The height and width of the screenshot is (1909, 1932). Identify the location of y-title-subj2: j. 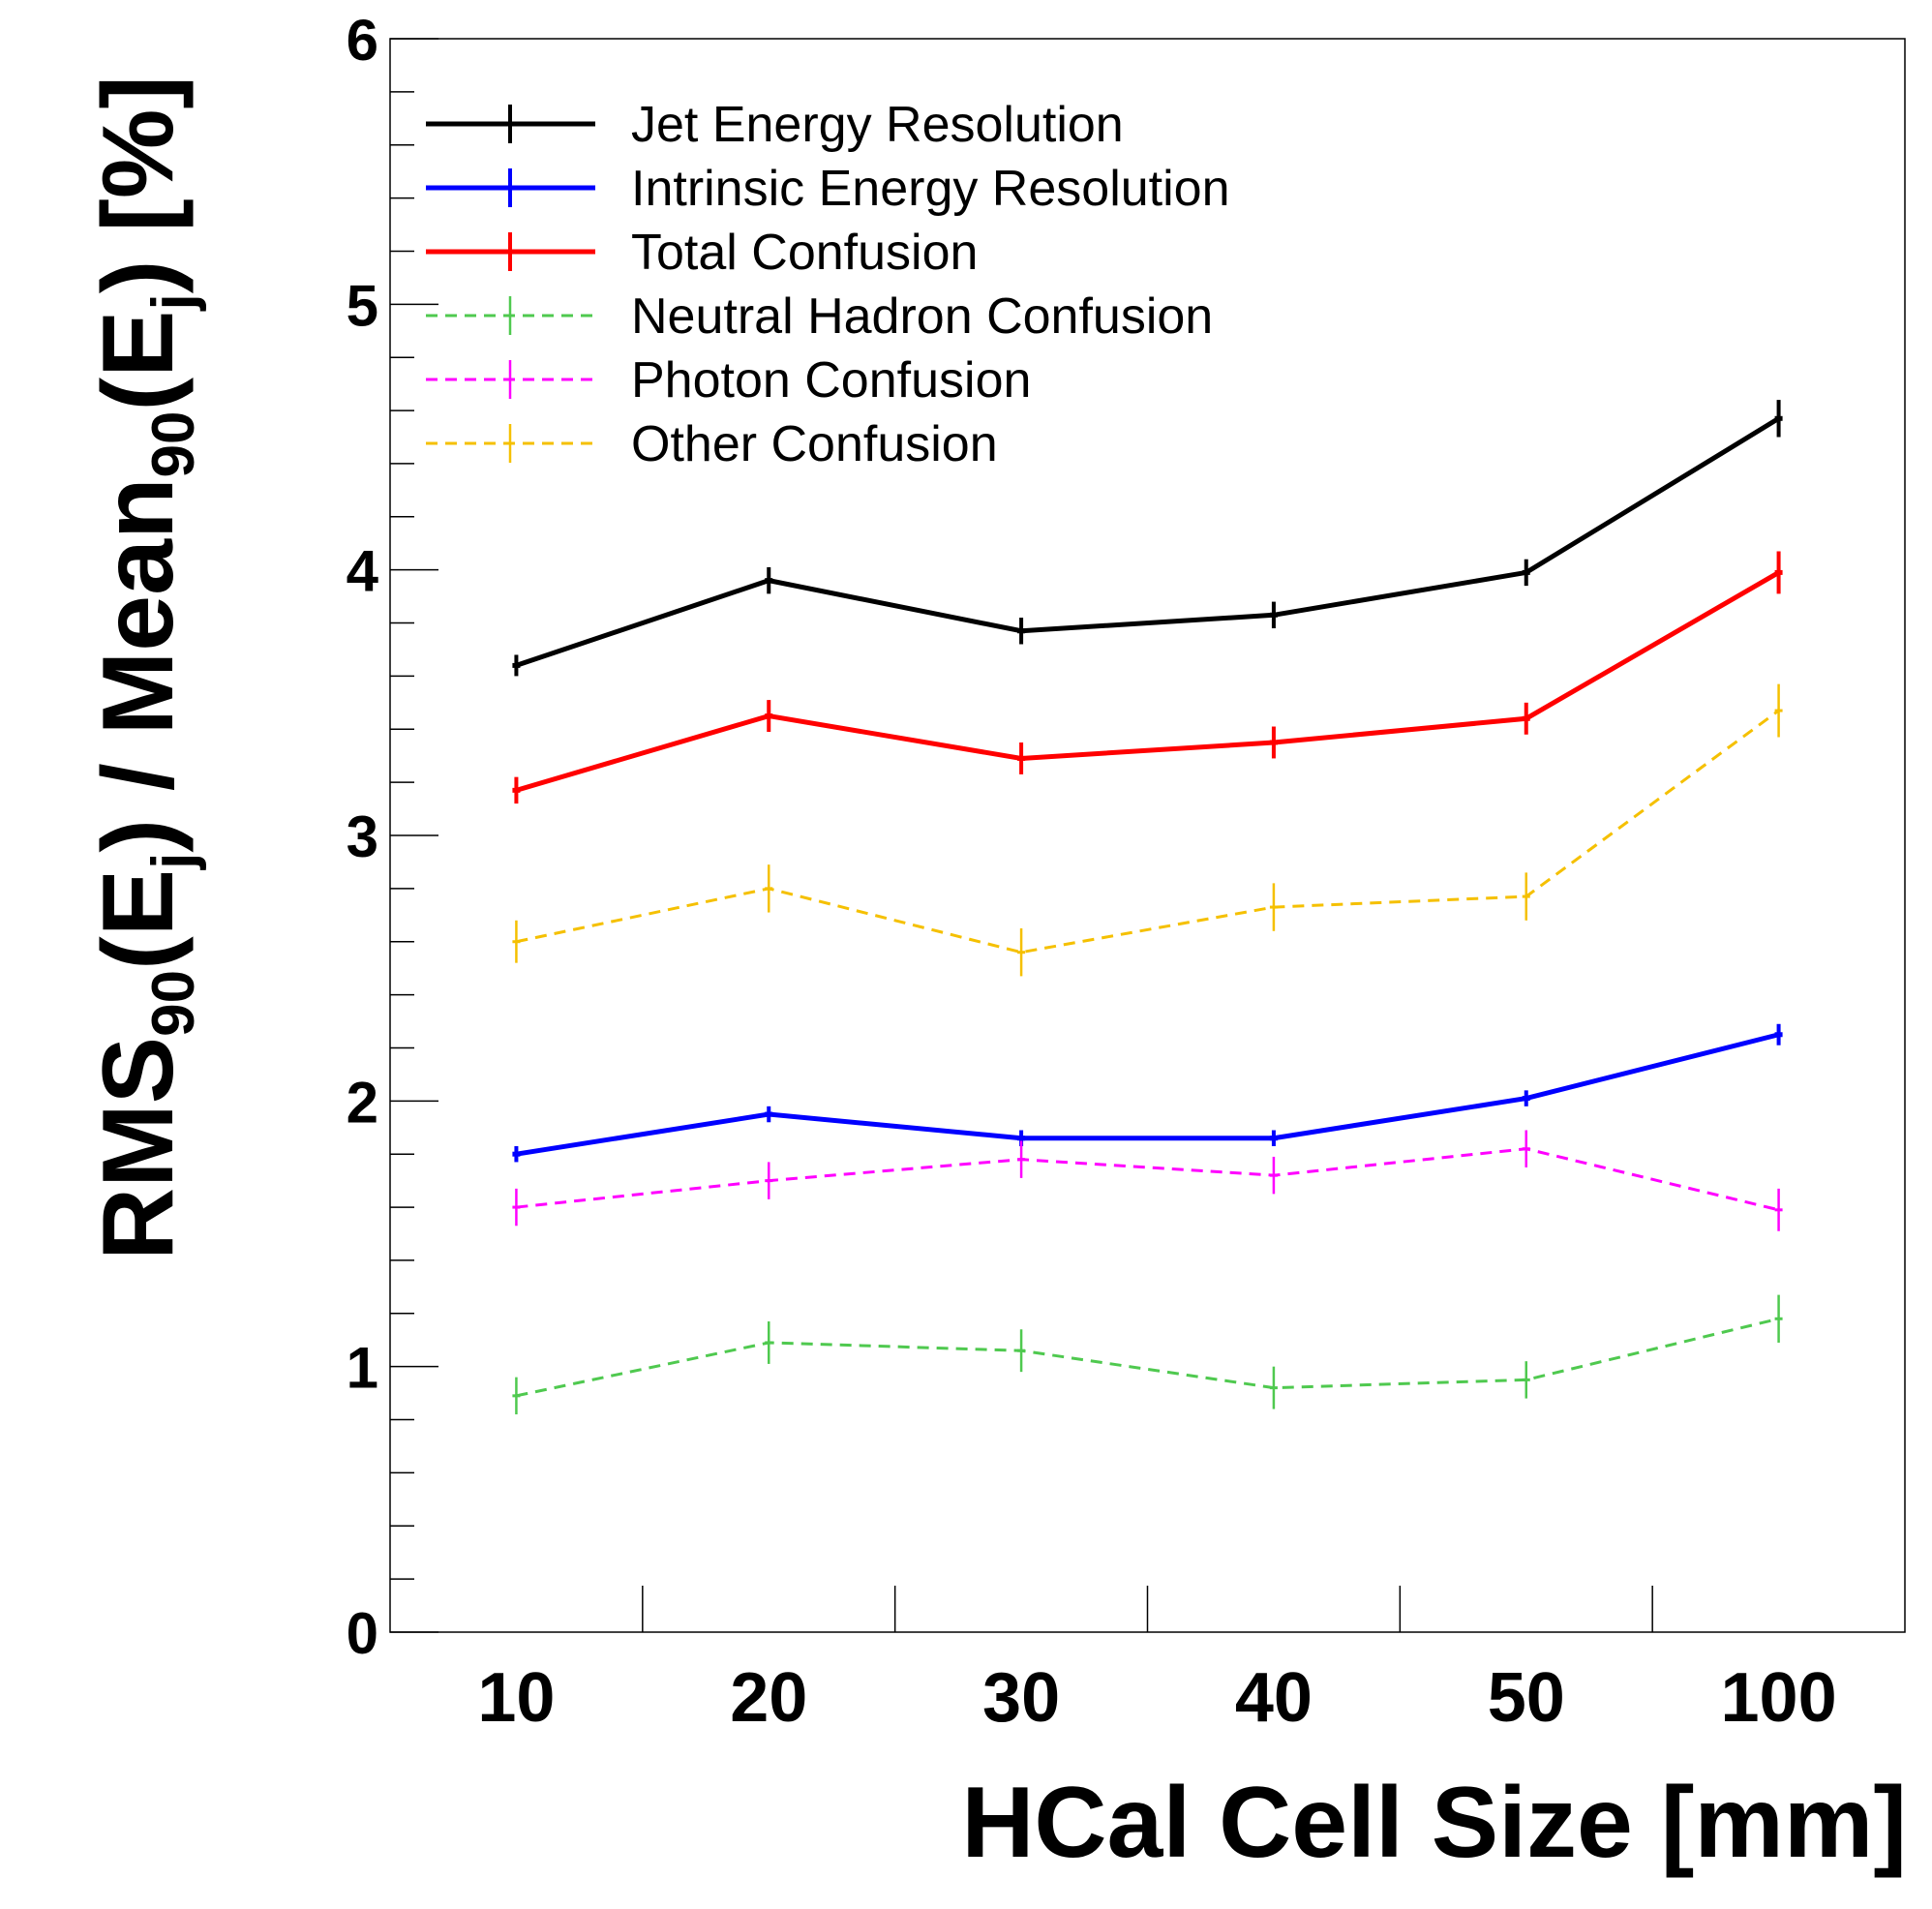
(173, 302).